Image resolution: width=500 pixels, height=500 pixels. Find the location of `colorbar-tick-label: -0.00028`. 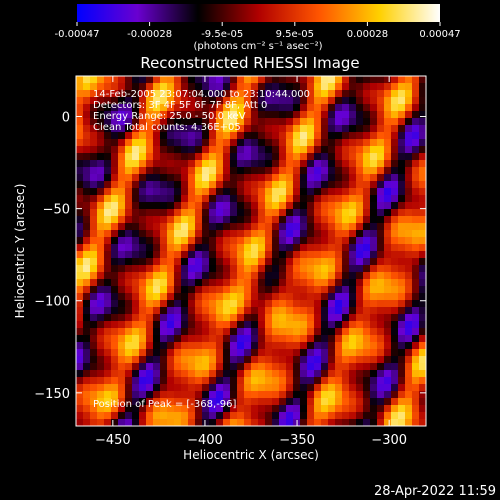

colorbar-tick-label: -0.00028 is located at coordinates (149, 34).